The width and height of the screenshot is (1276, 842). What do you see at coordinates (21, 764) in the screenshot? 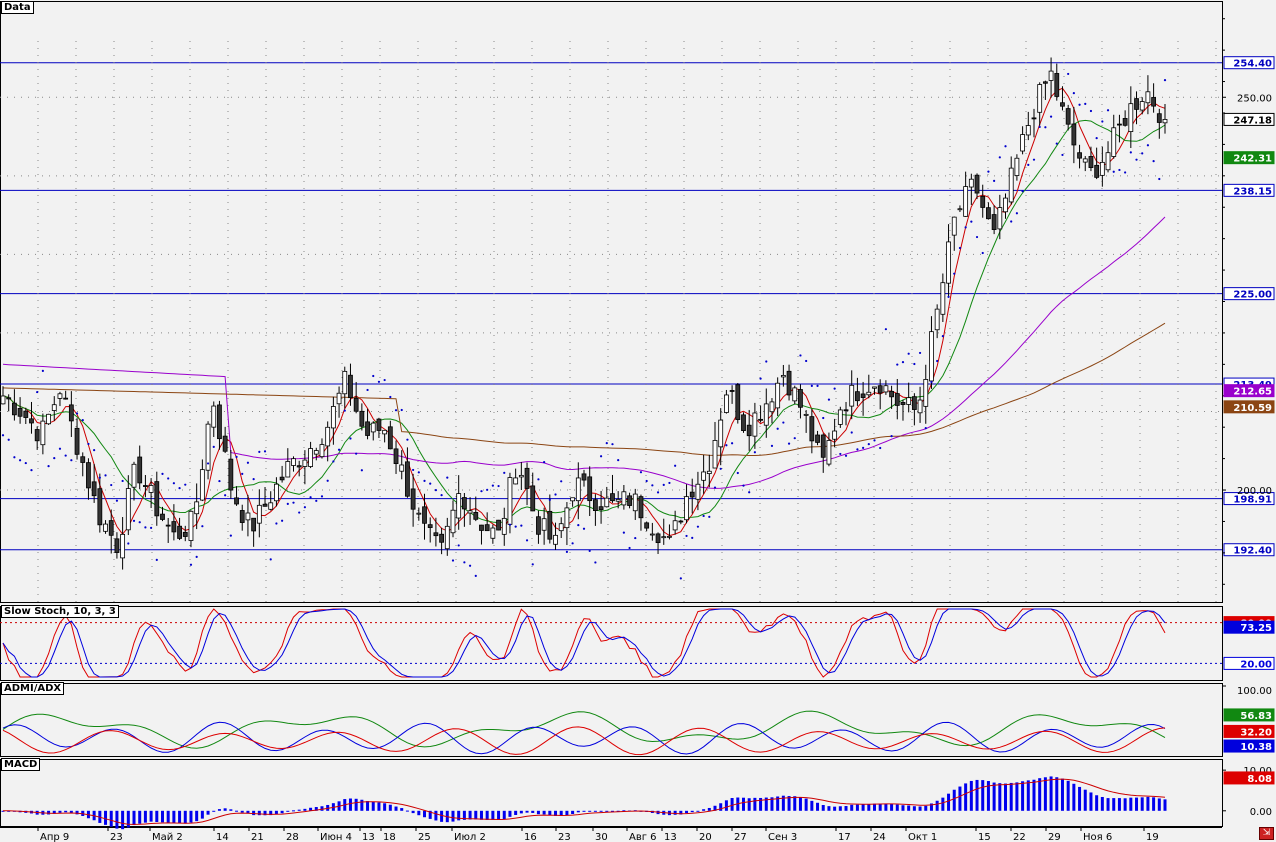
I see `macd-panel-label: MACD` at bounding box center [21, 764].